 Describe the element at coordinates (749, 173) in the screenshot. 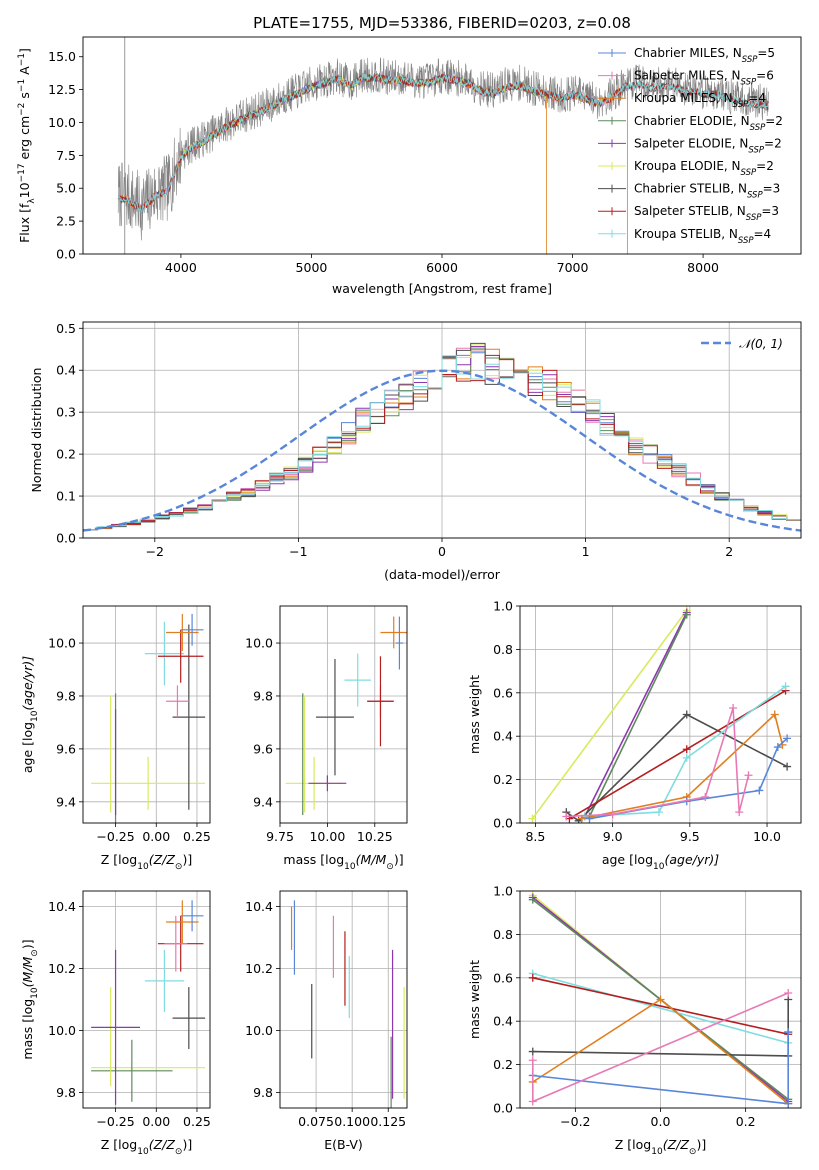

I see `legend-label-sub: SSP` at that location.